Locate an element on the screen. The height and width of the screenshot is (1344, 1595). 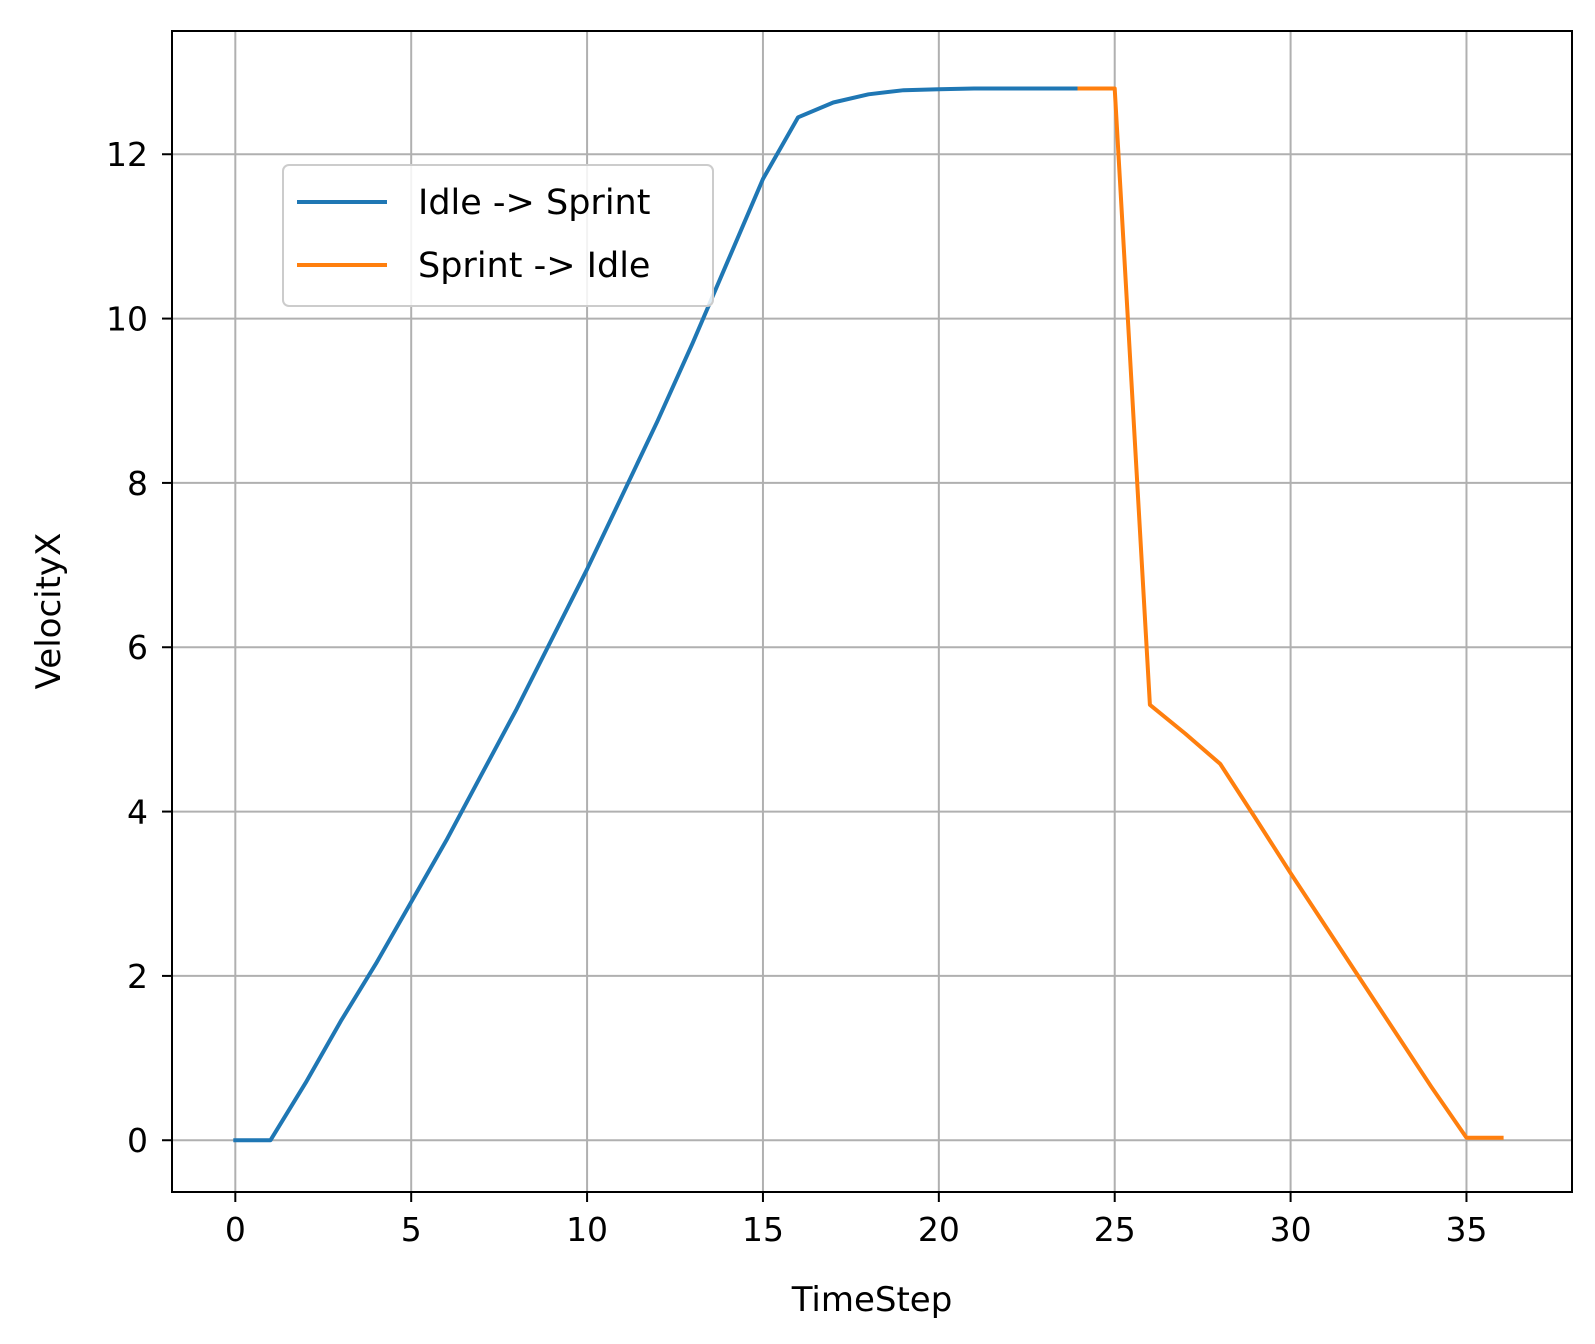
x-tick-label: 5 is located at coordinates (411, 1229).